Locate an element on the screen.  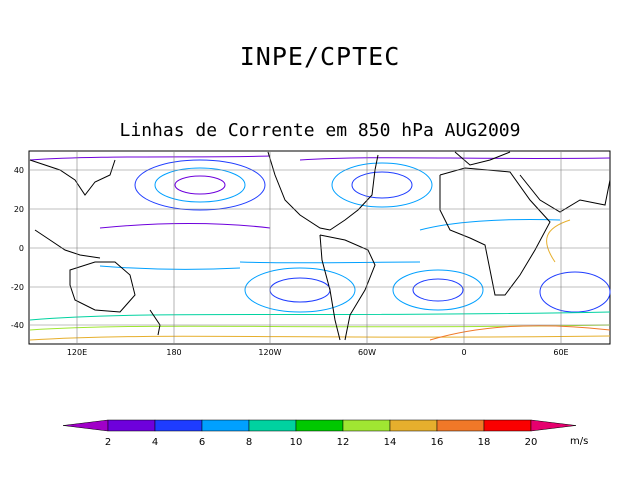
trade-north is located at coordinates (185, 226).